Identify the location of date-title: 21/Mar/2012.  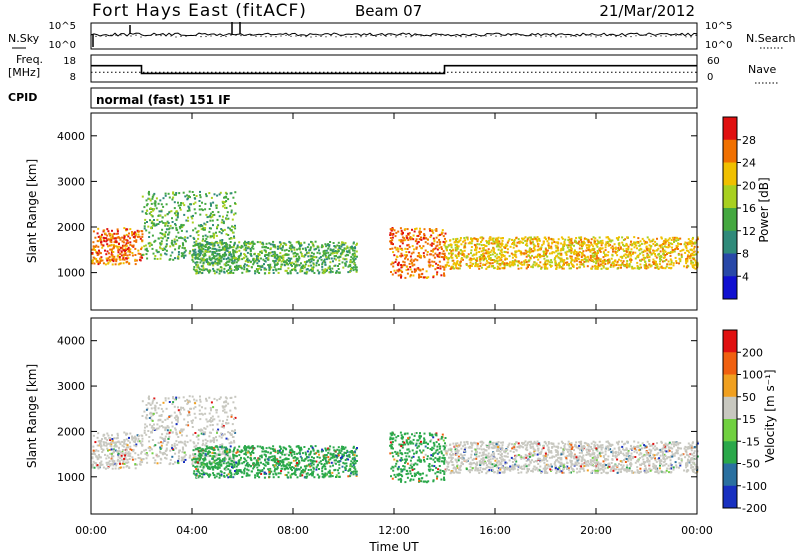
(647, 11).